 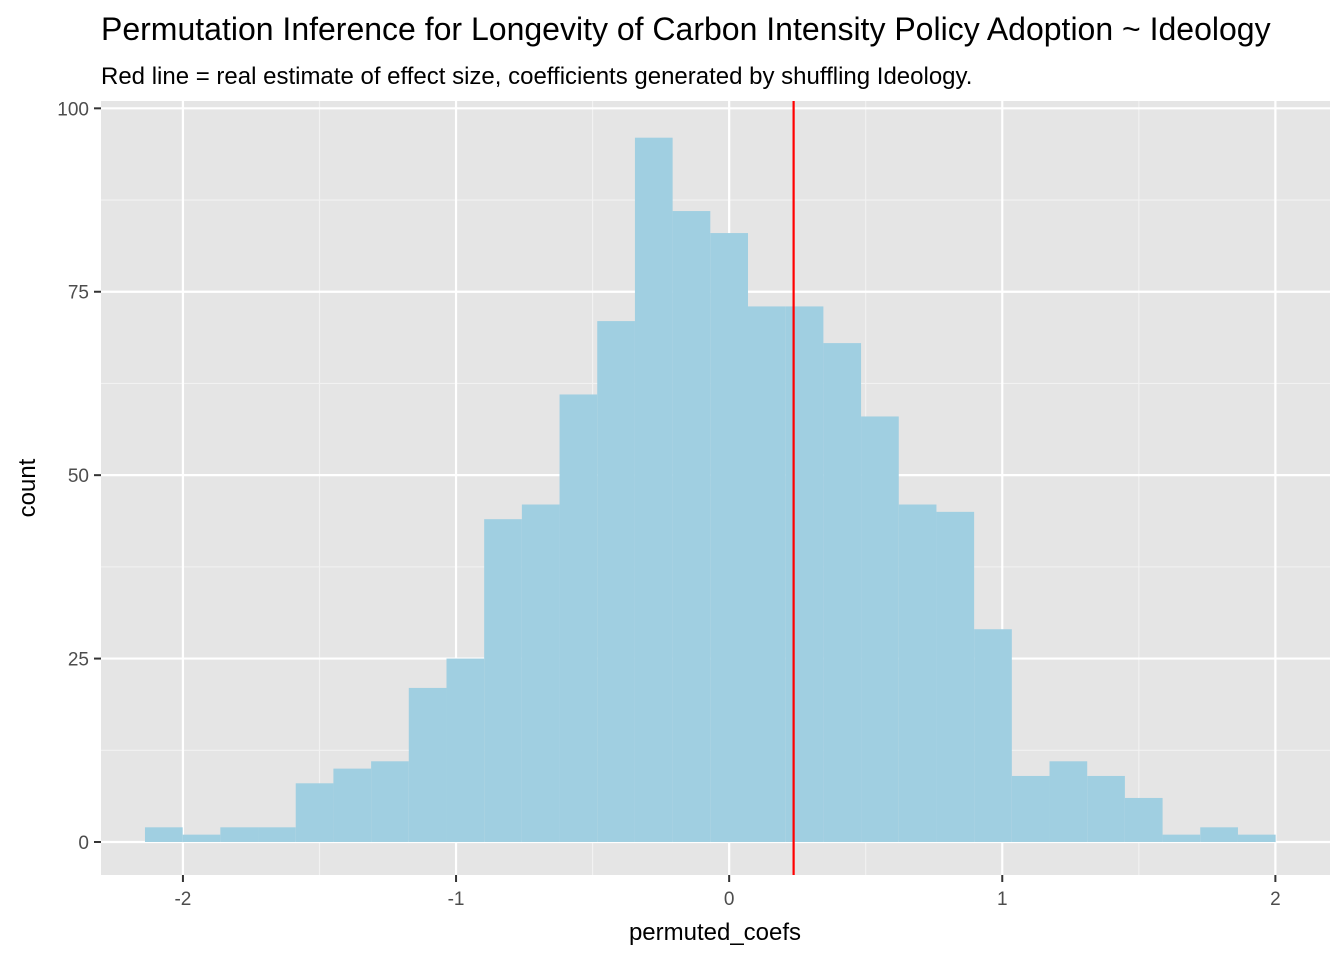 What do you see at coordinates (456, 899) in the screenshot?
I see `x-tick-label: -1` at bounding box center [456, 899].